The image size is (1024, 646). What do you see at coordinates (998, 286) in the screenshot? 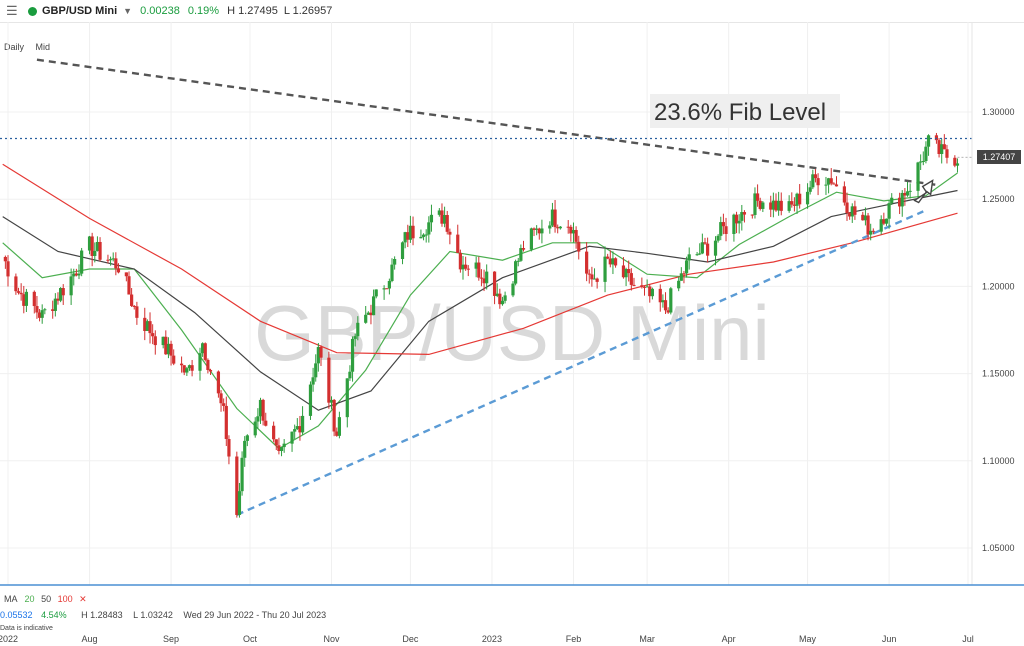
I see `y-tick-label: 1.20000` at bounding box center [998, 286].